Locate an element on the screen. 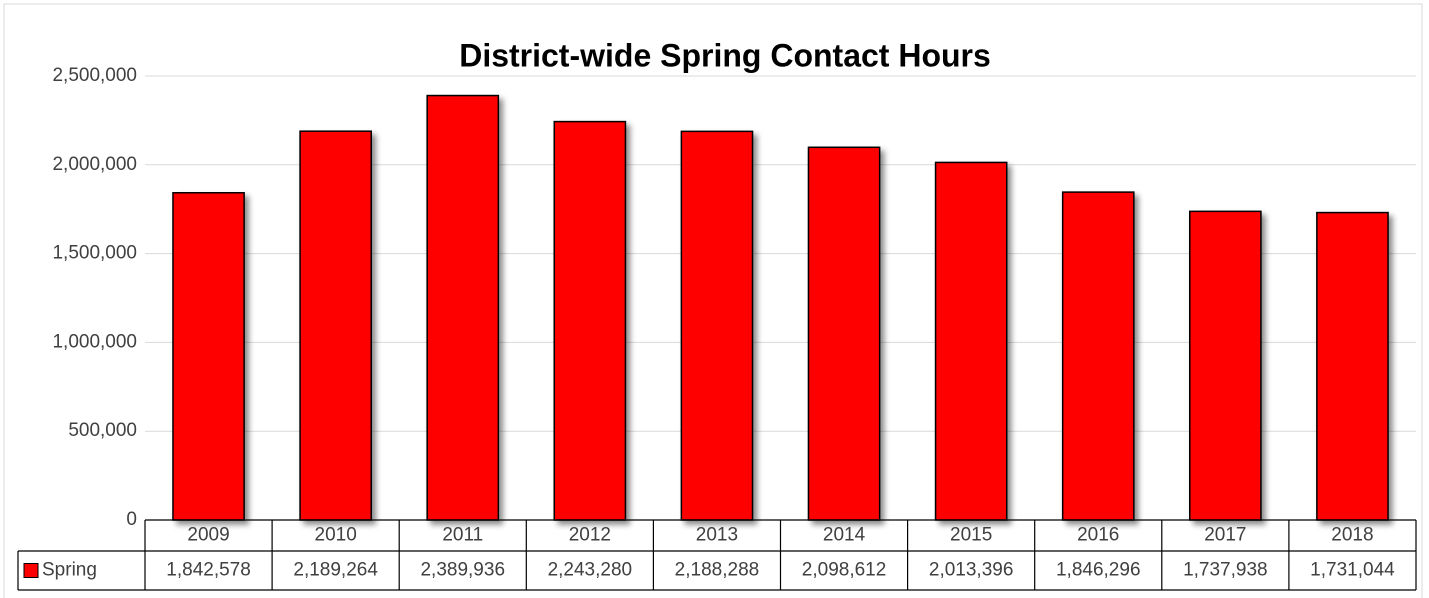  data-table-value: 2,013,396 is located at coordinates (971, 570).